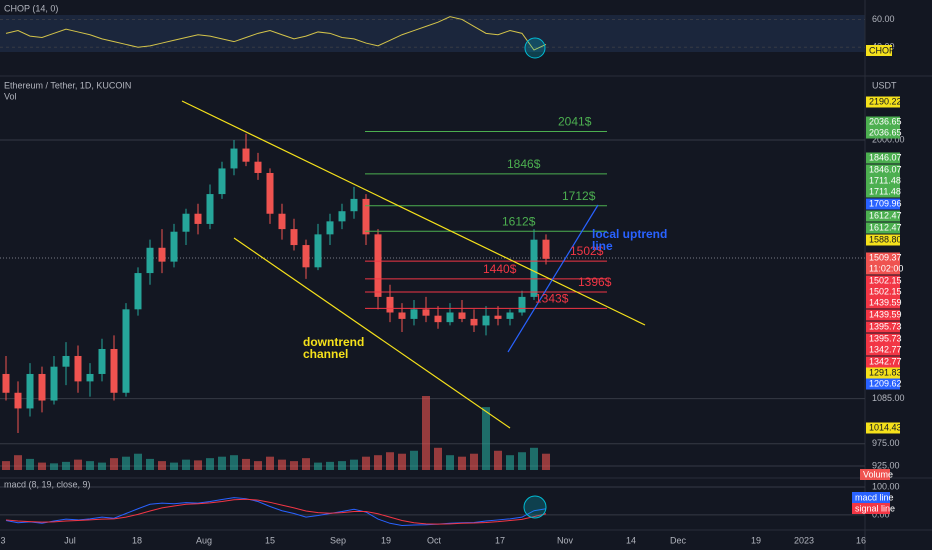 The image size is (932, 550). I want to click on price-badge-text: 2190.22, so click(885, 101).